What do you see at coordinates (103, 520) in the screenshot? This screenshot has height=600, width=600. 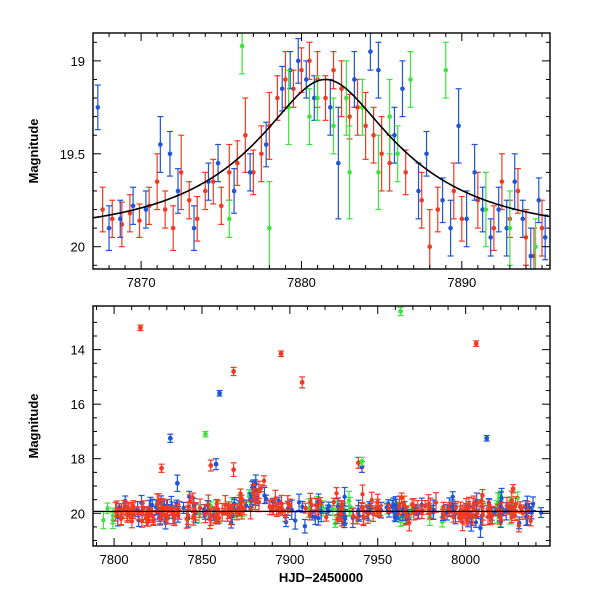 I see `full-point-green` at bounding box center [103, 520].